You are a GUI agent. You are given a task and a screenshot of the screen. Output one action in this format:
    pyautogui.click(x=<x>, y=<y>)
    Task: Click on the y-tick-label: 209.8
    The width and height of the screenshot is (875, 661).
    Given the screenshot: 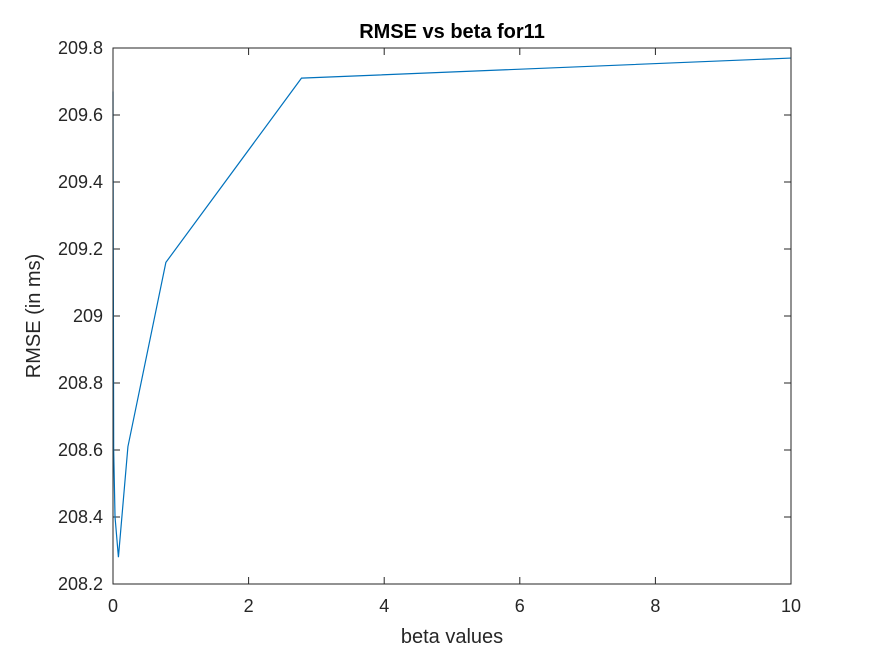 What is the action you would take?
    pyautogui.click(x=80, y=48)
    